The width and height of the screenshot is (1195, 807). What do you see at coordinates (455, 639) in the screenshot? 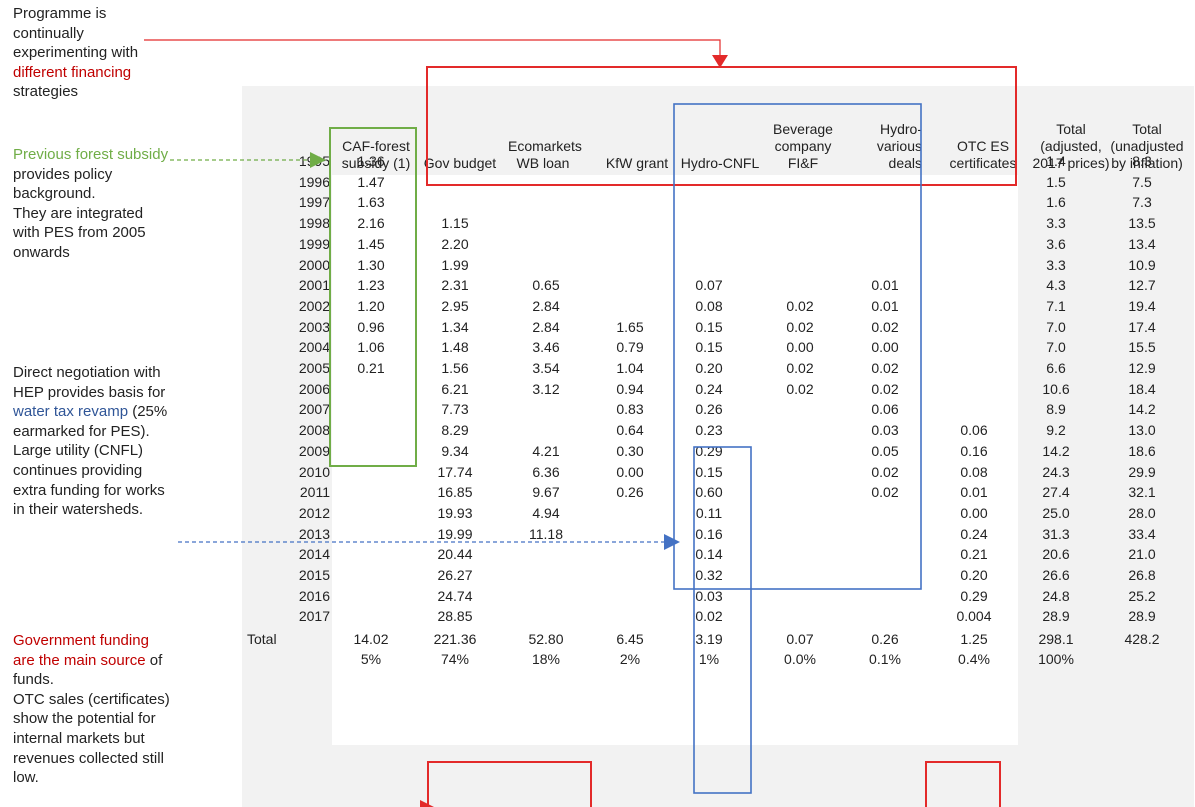
I see `total-cell: 221.36` at bounding box center [455, 639].